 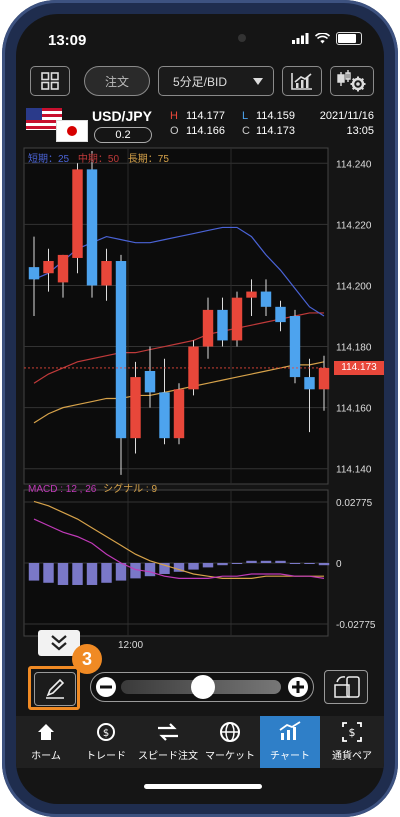 I want to click on zoom-in-icon, so click(x=298, y=687).